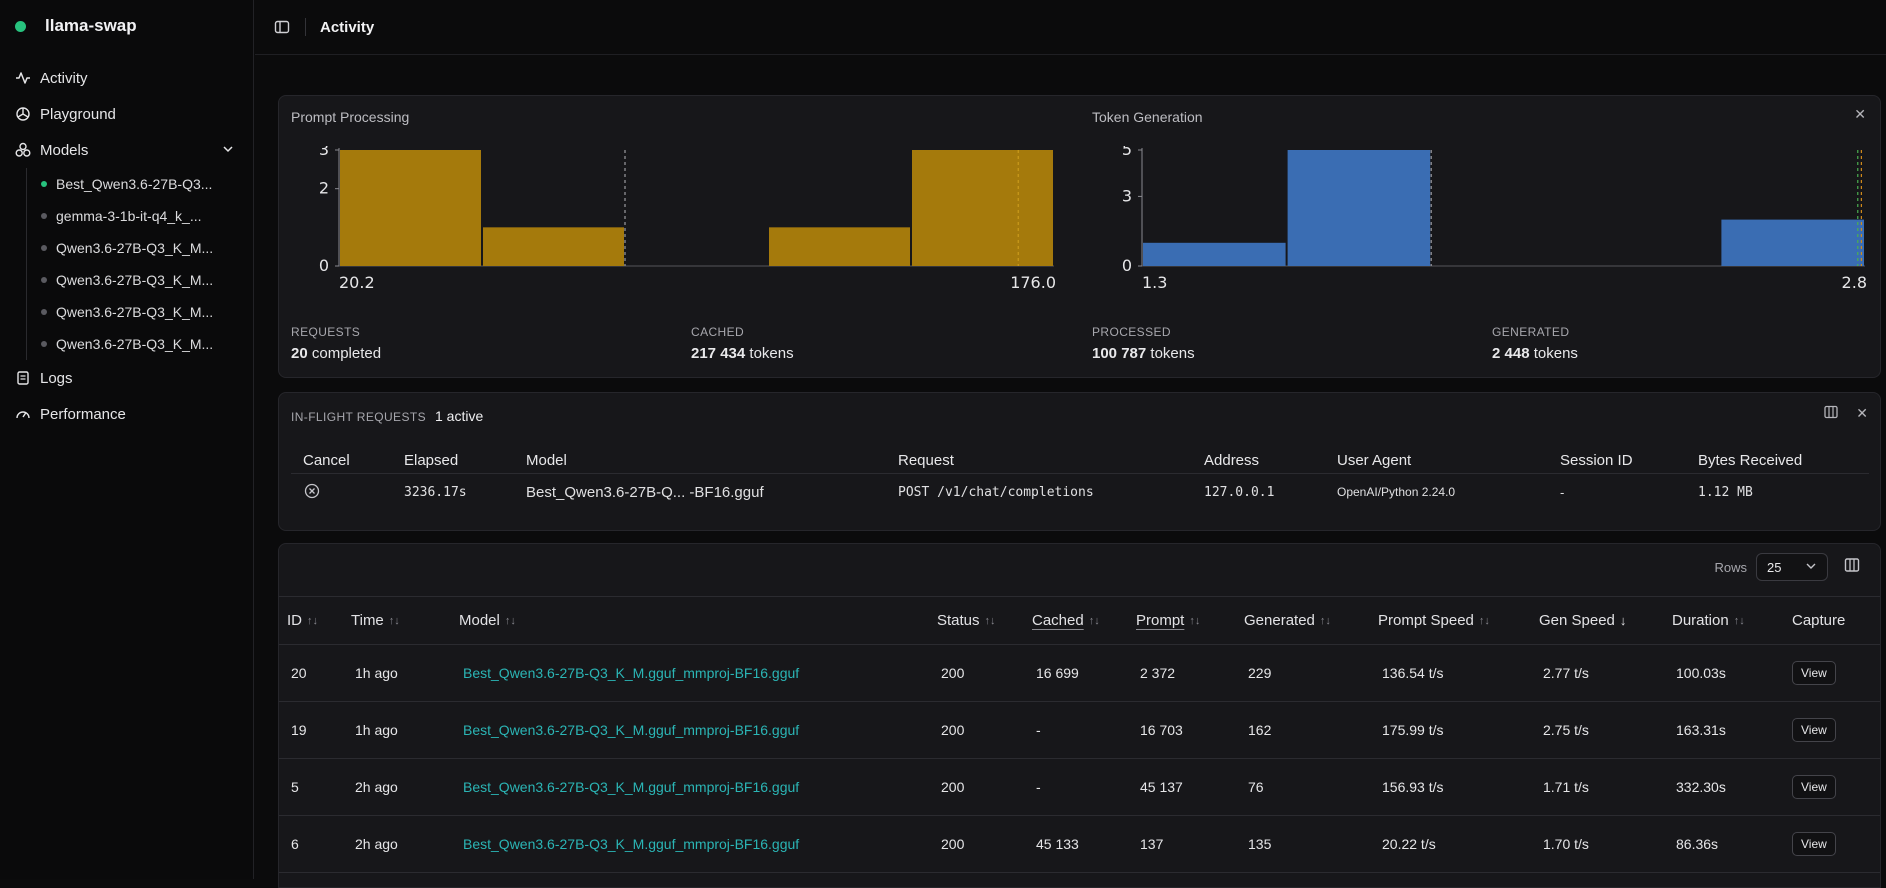 The width and height of the screenshot is (1886, 888). I want to click on prompt-processing-chart: 3 2 0 20.2 176.0, so click(687, 219).